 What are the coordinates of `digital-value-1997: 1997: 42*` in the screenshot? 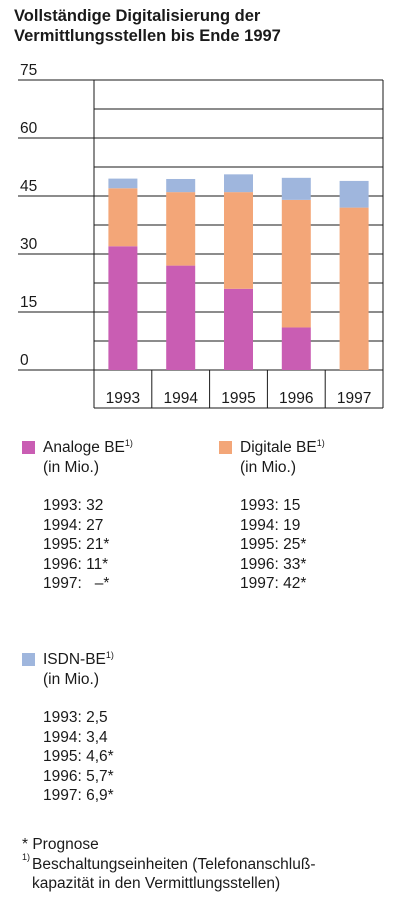 It's located at (273, 583).